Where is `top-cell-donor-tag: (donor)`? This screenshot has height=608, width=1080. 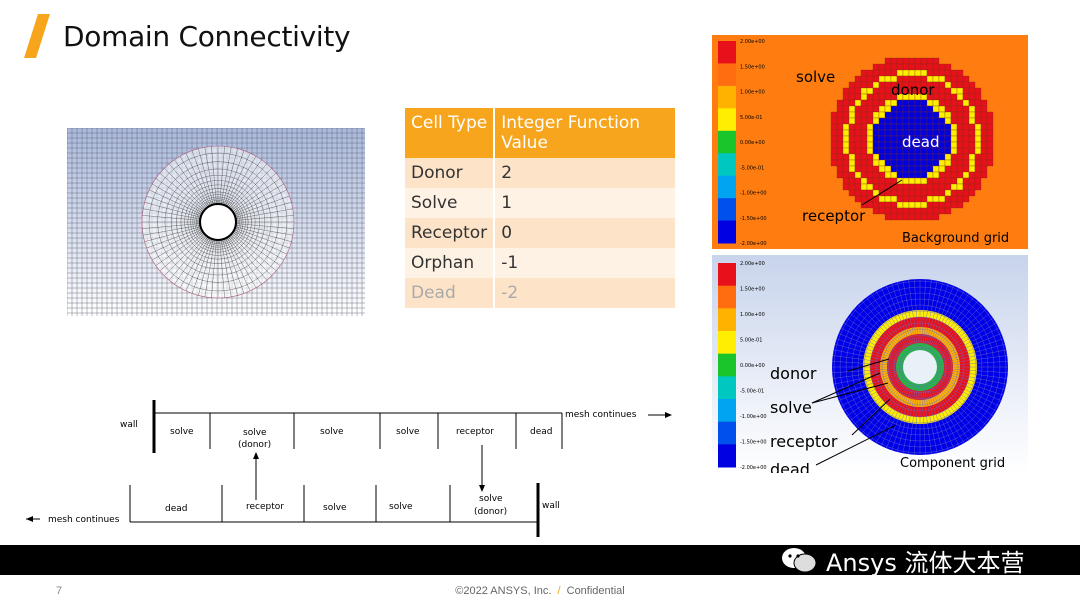
top-cell-donor-tag: (donor) is located at coordinates (254, 445).